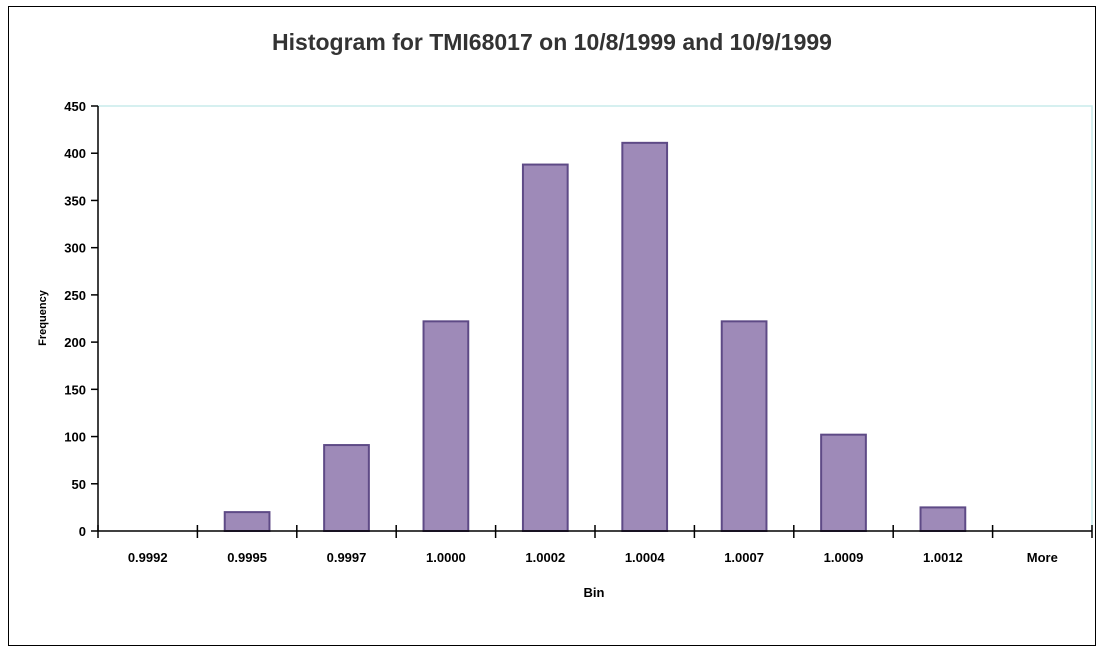  I want to click on x-tick-label: 0.9995, so click(247, 557).